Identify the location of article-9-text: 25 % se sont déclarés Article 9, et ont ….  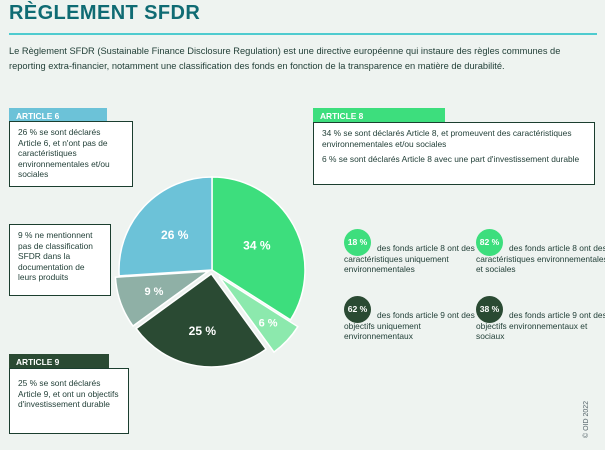
(68, 393).